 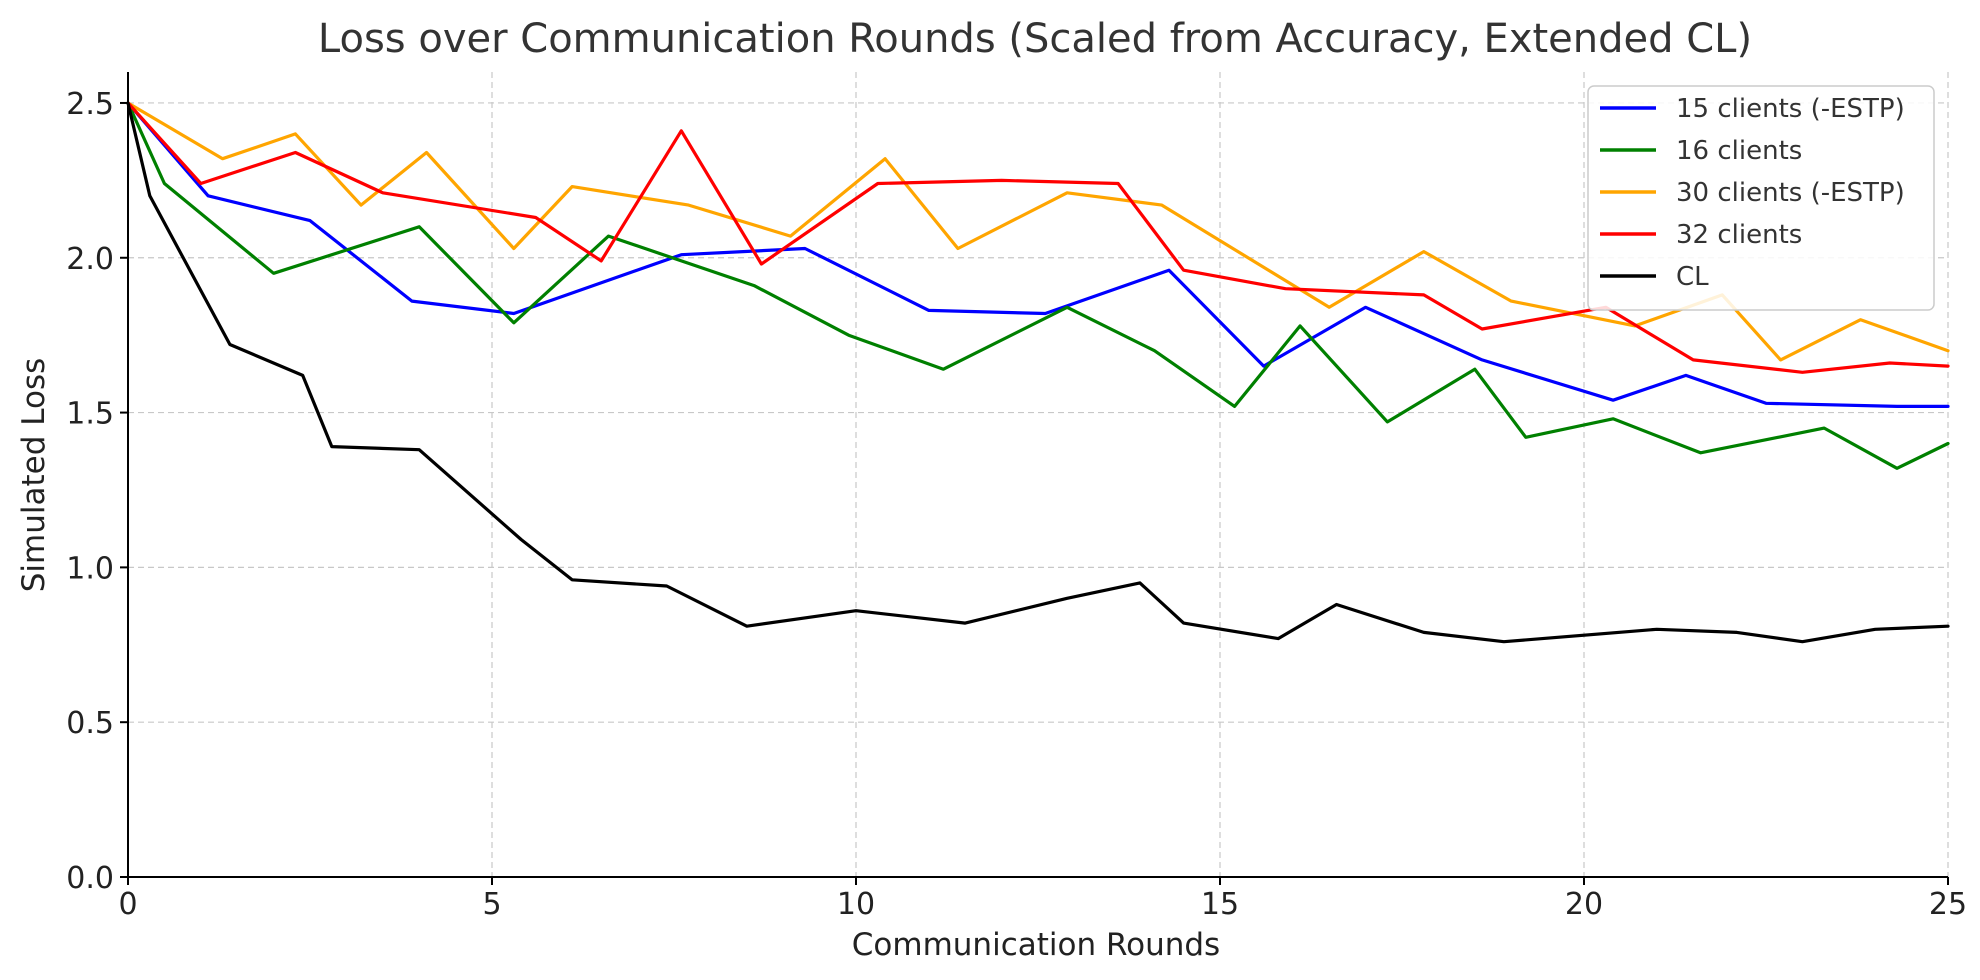 I want to click on legend-label-32-clients: 32 clients, so click(x=1739, y=235).